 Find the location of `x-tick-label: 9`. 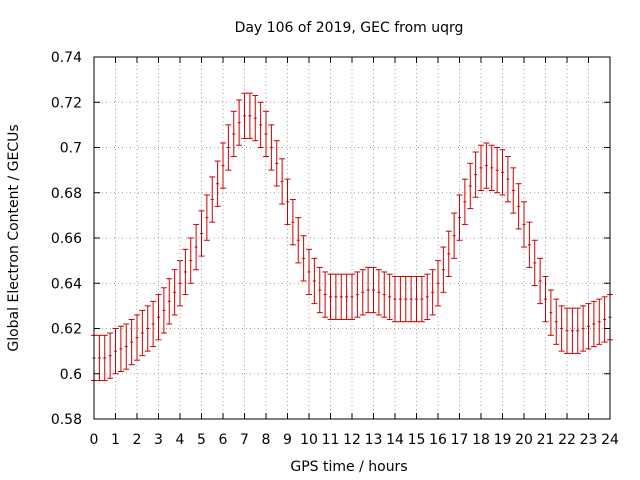

x-tick-label: 9 is located at coordinates (287, 440).